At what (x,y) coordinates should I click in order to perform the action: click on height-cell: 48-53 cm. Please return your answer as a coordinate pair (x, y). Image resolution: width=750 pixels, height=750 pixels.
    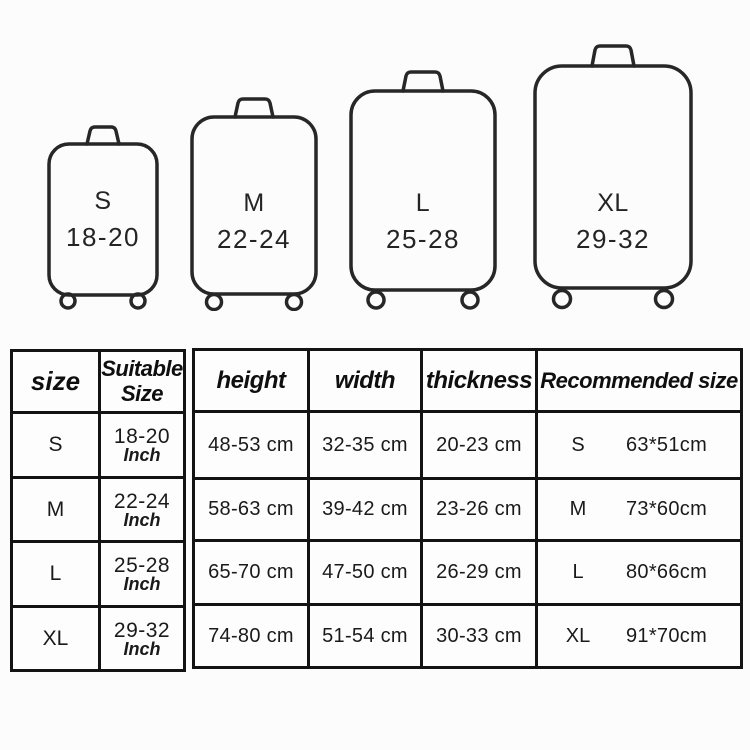
    Looking at the image, I should click on (251, 445).